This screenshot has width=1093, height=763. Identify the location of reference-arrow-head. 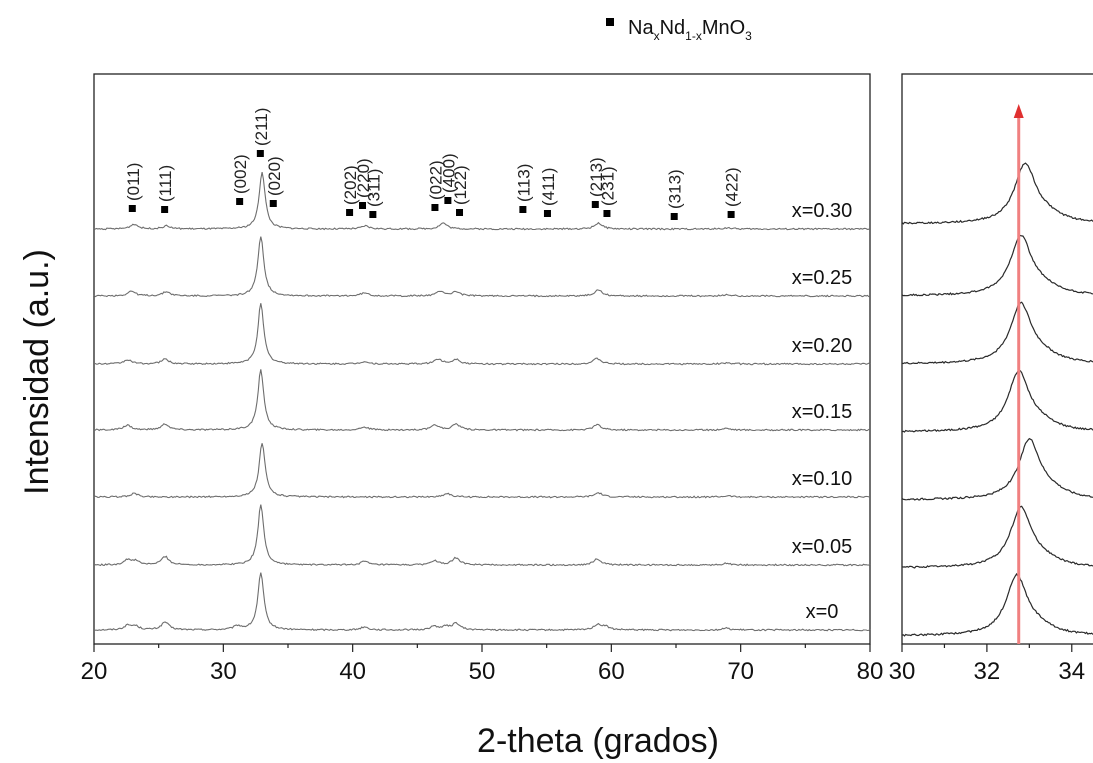
(1018, 111).